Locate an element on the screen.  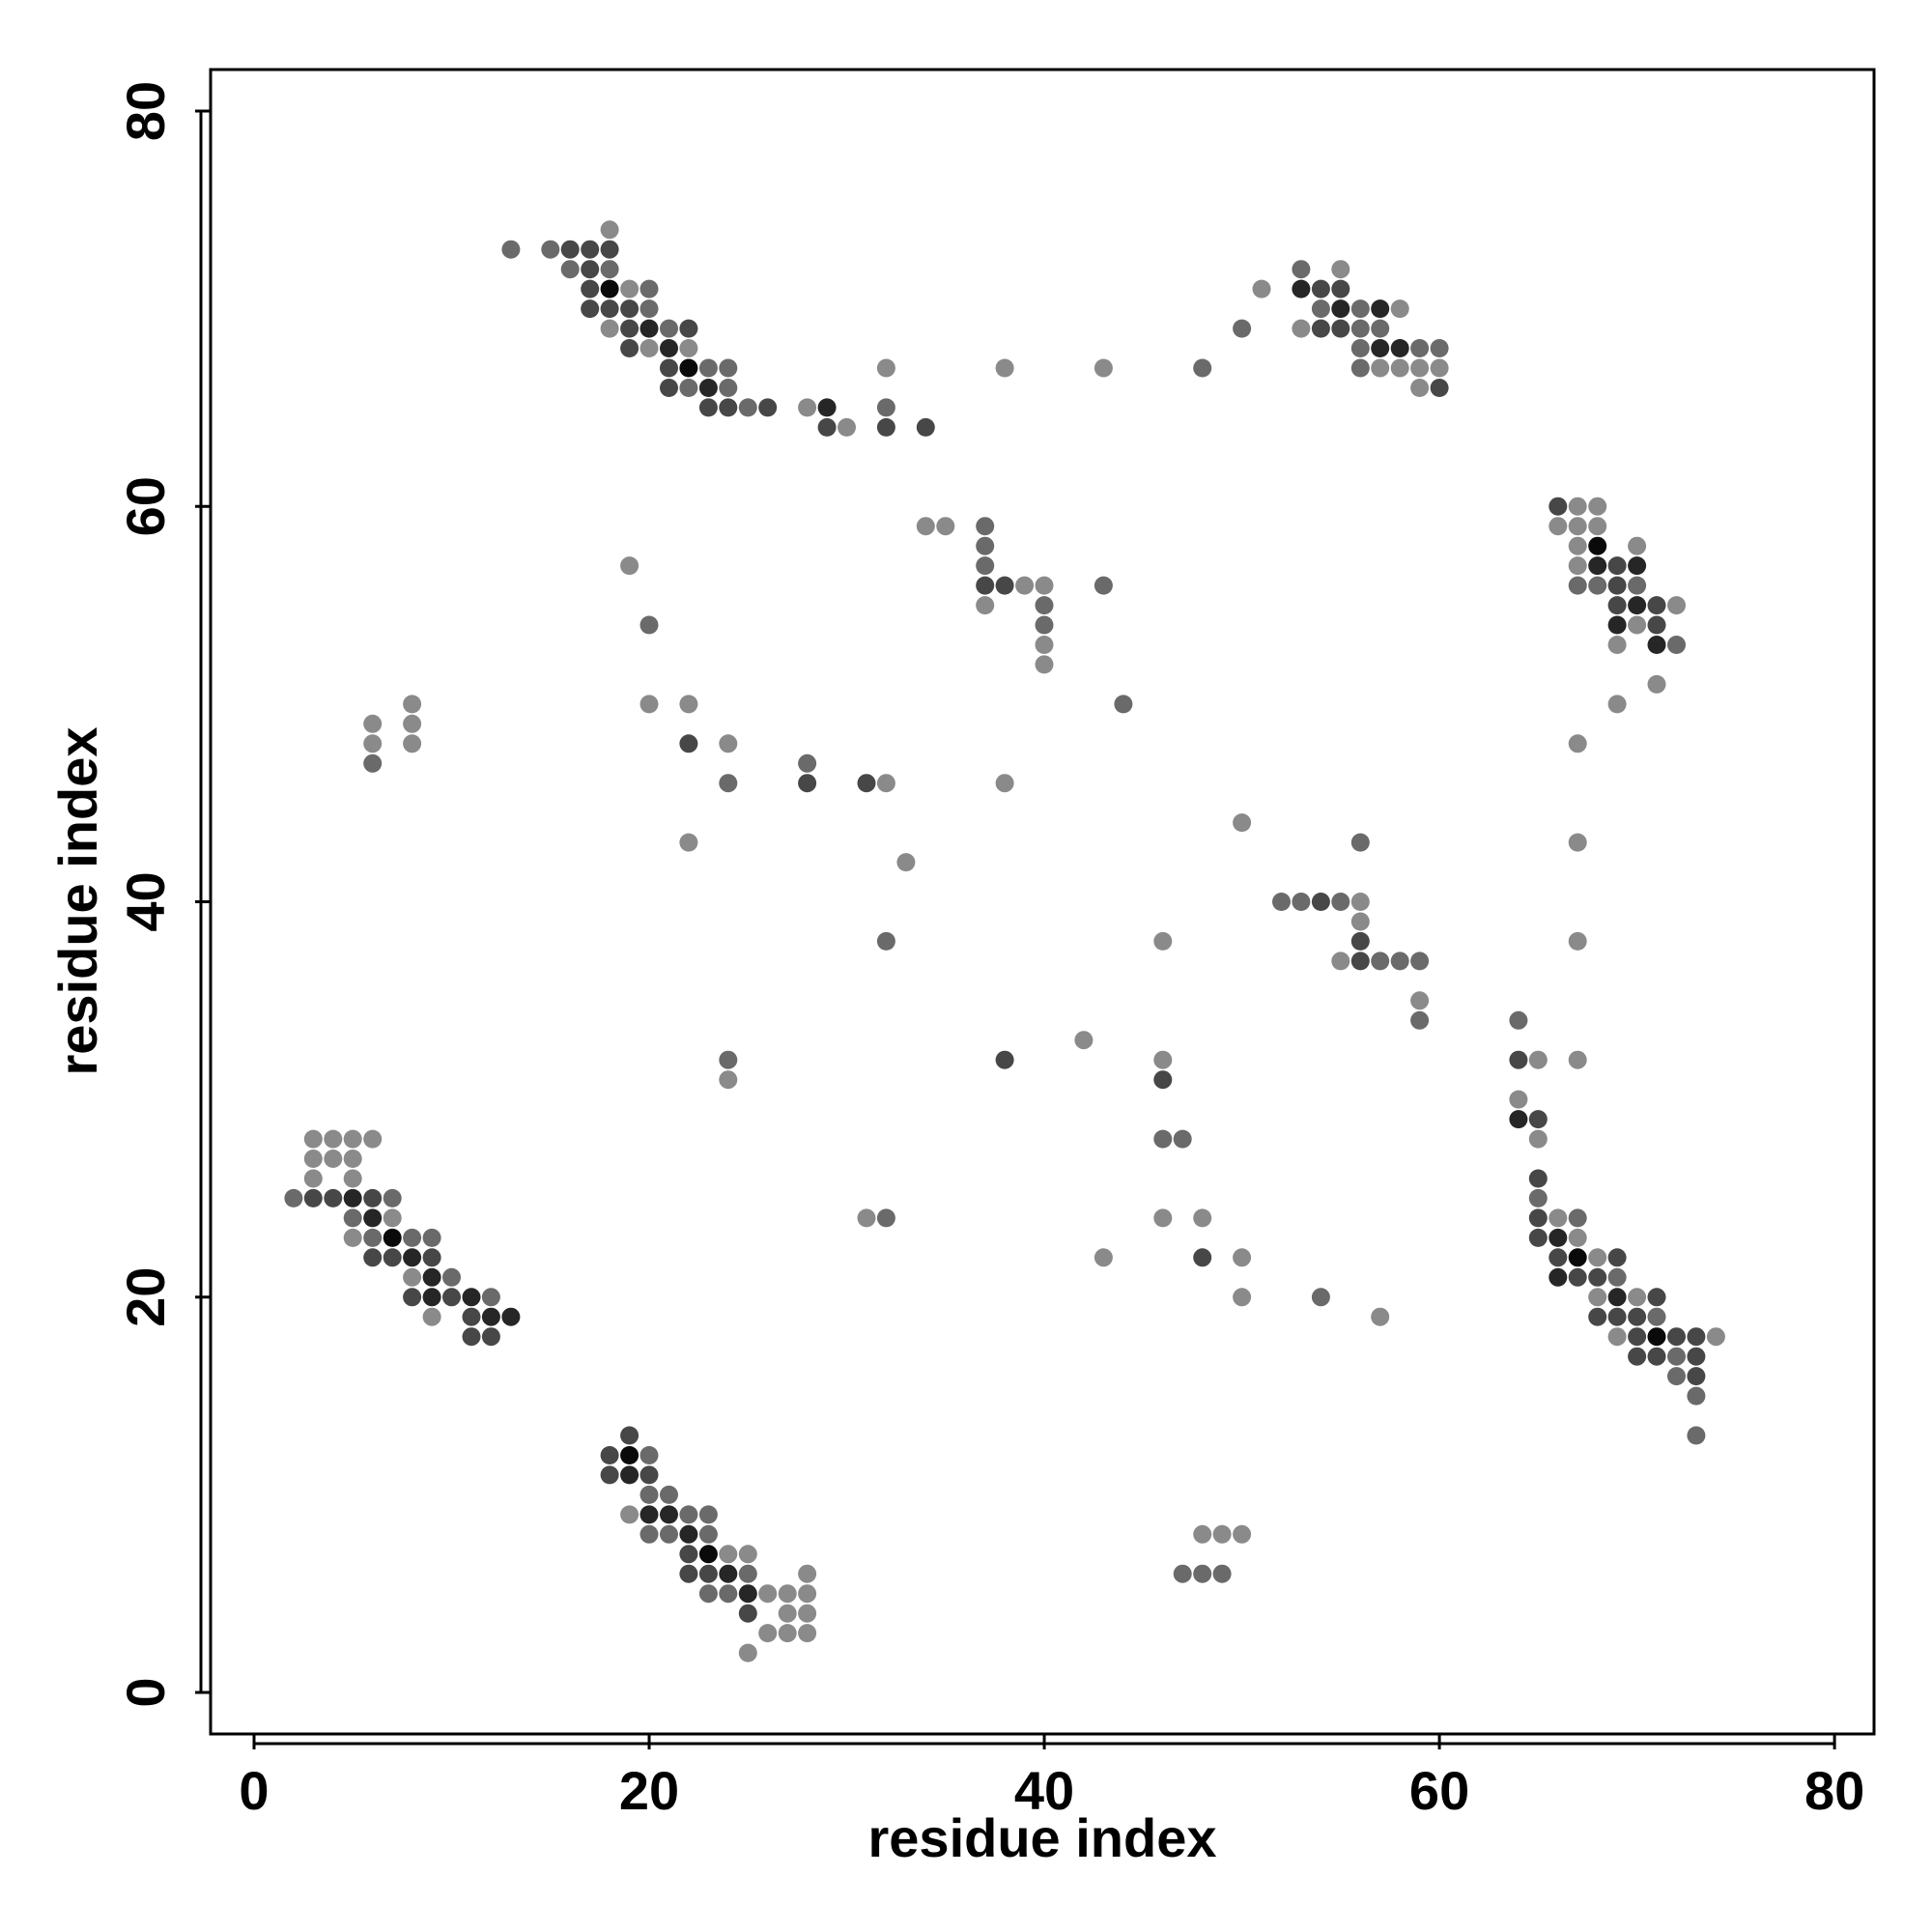
x-tick-label: 60 is located at coordinates (1439, 1790).